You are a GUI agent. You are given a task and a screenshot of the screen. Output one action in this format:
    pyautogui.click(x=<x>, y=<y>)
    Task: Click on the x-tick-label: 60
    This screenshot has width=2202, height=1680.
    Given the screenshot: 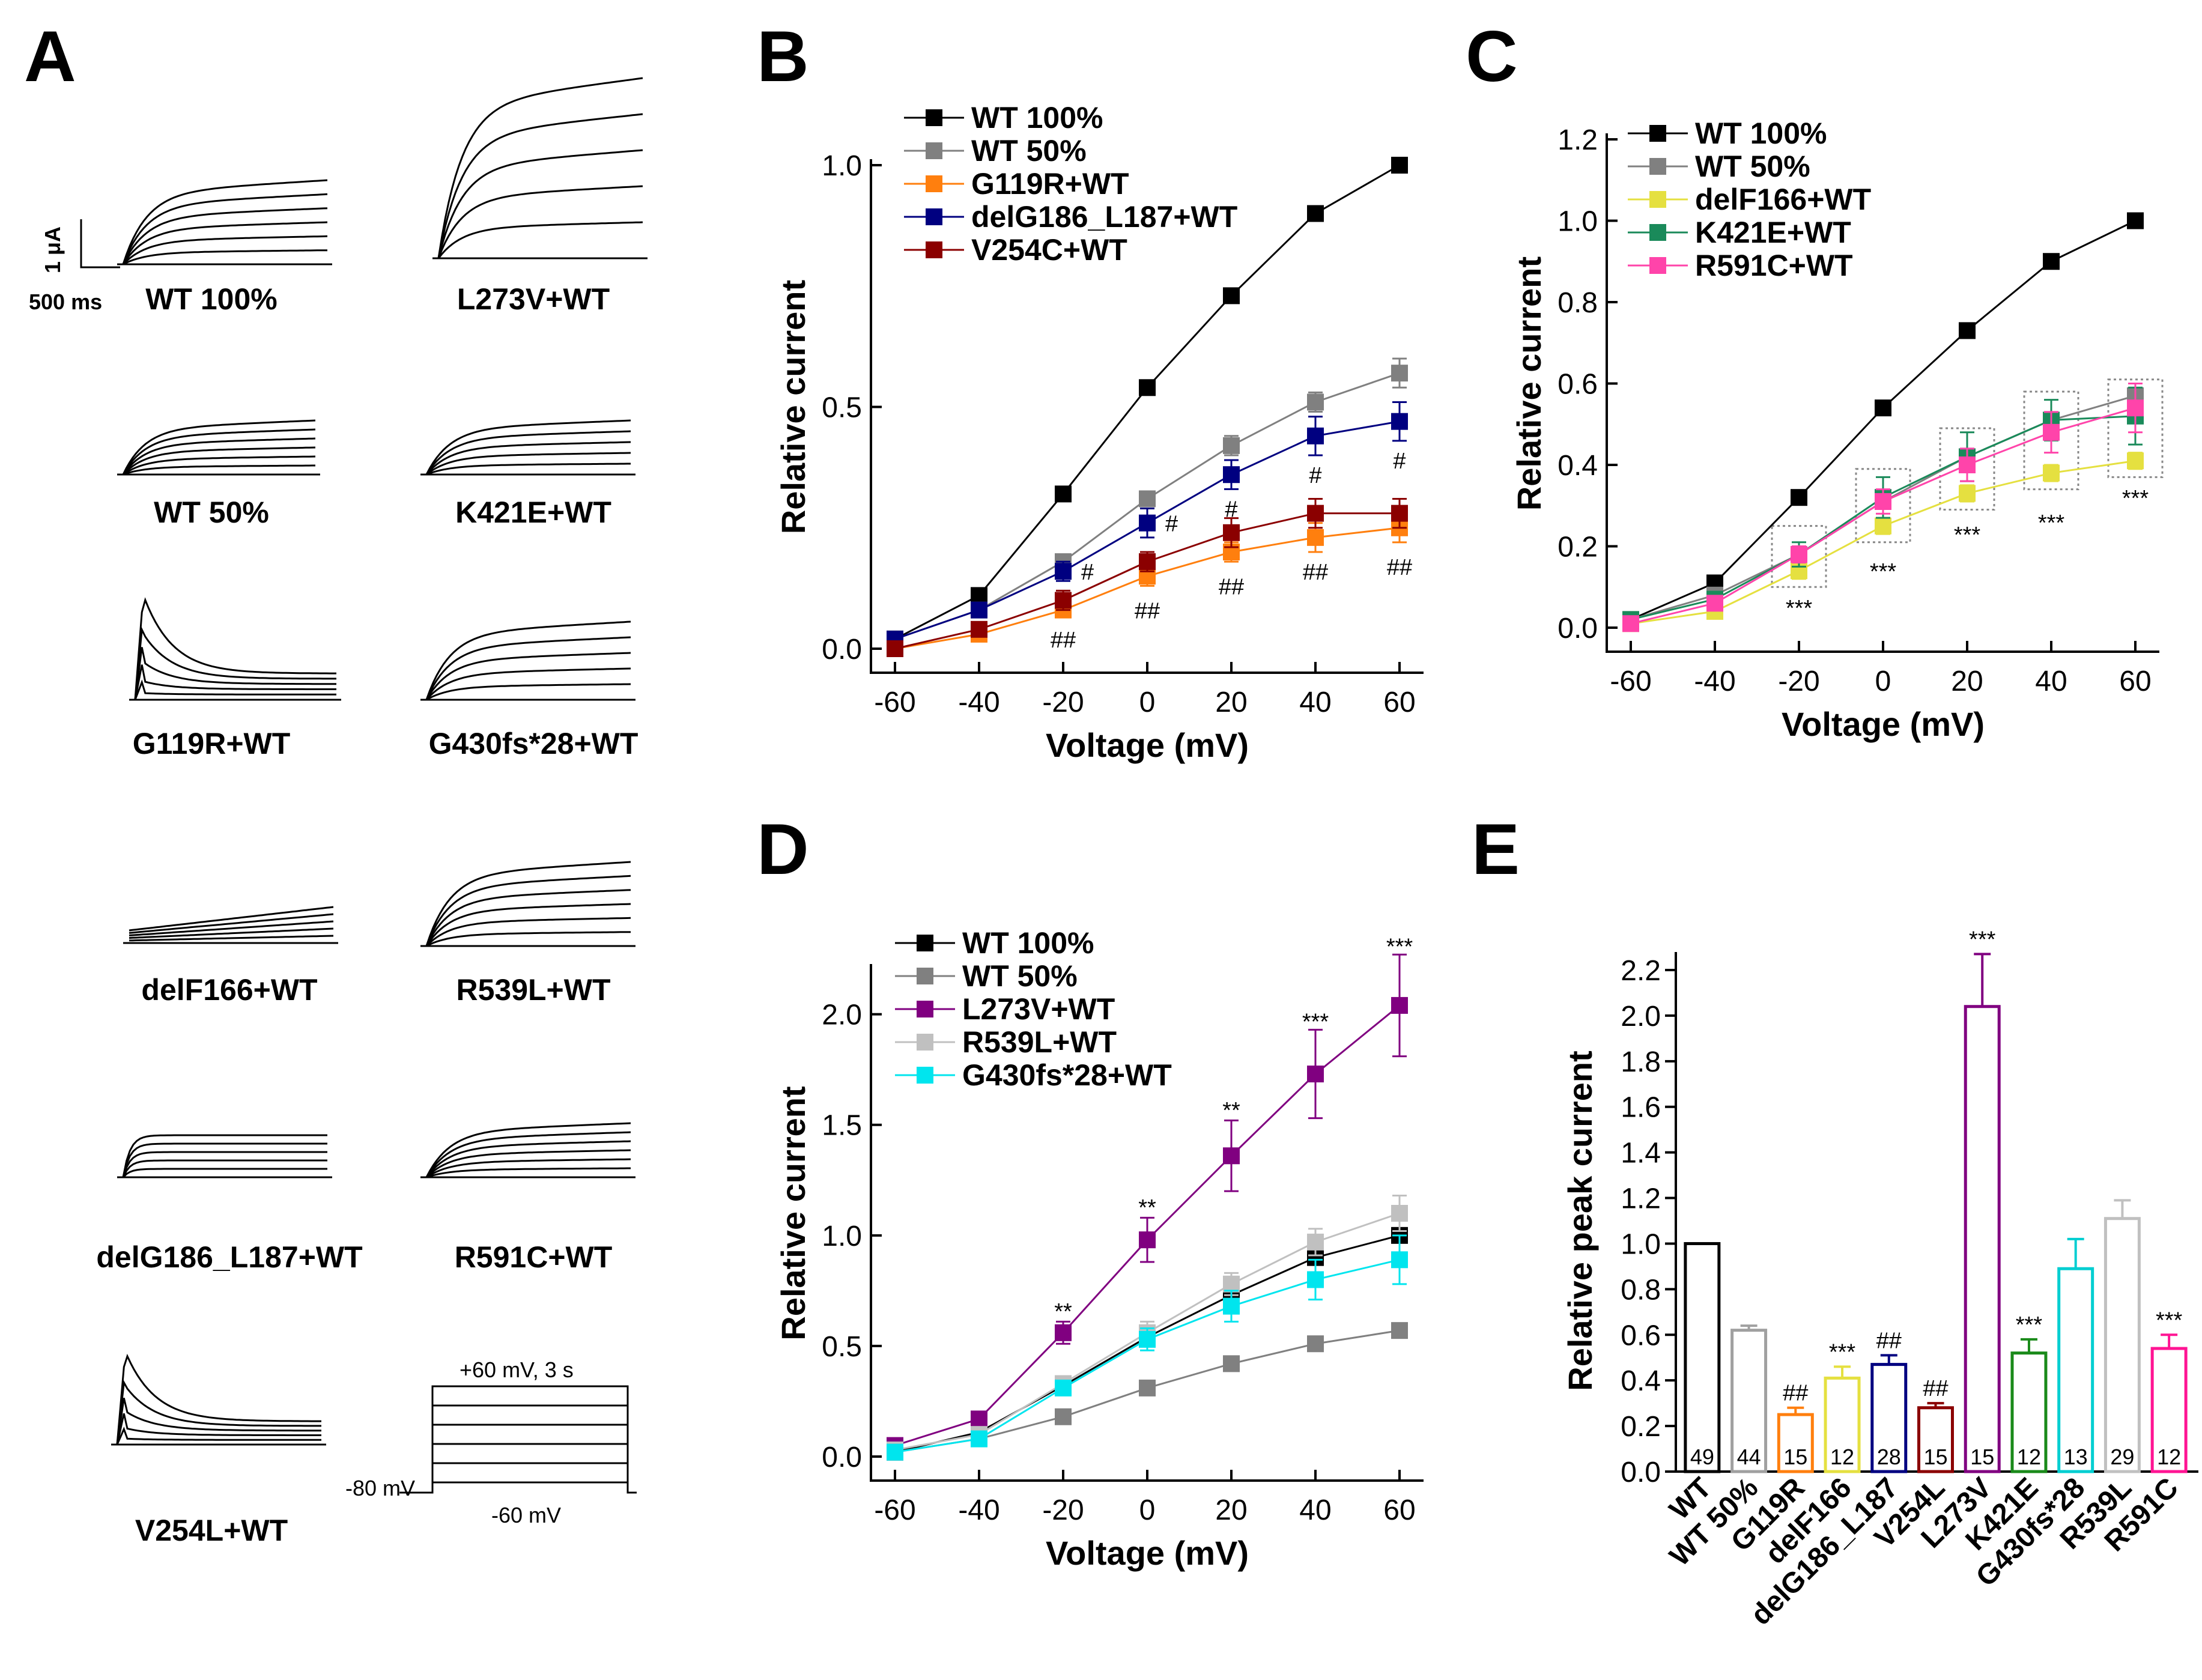 What is the action you would take?
    pyautogui.click(x=1399, y=1510)
    